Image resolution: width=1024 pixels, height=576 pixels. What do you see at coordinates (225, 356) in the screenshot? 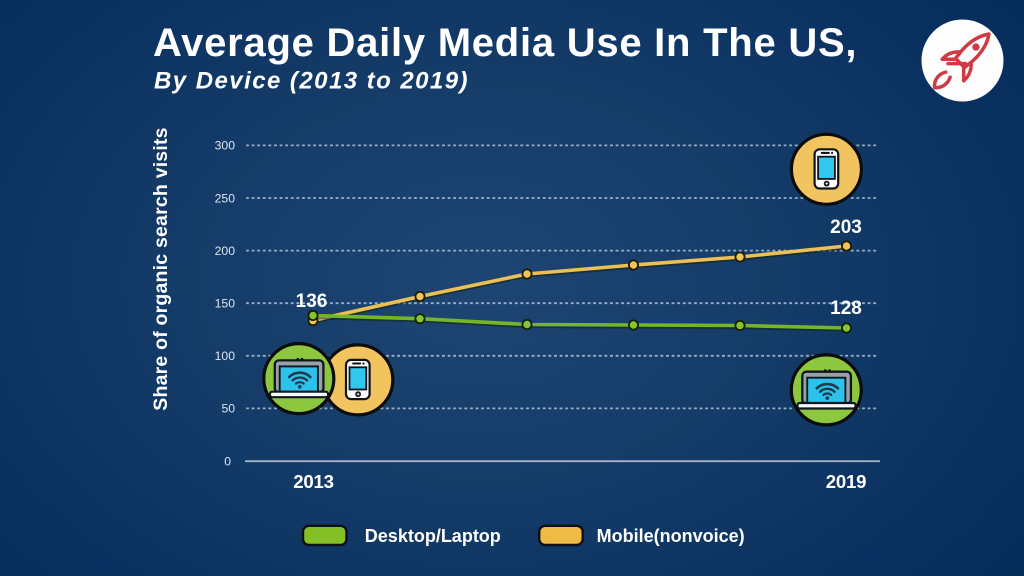
I see `svg-text: 100` at bounding box center [225, 356].